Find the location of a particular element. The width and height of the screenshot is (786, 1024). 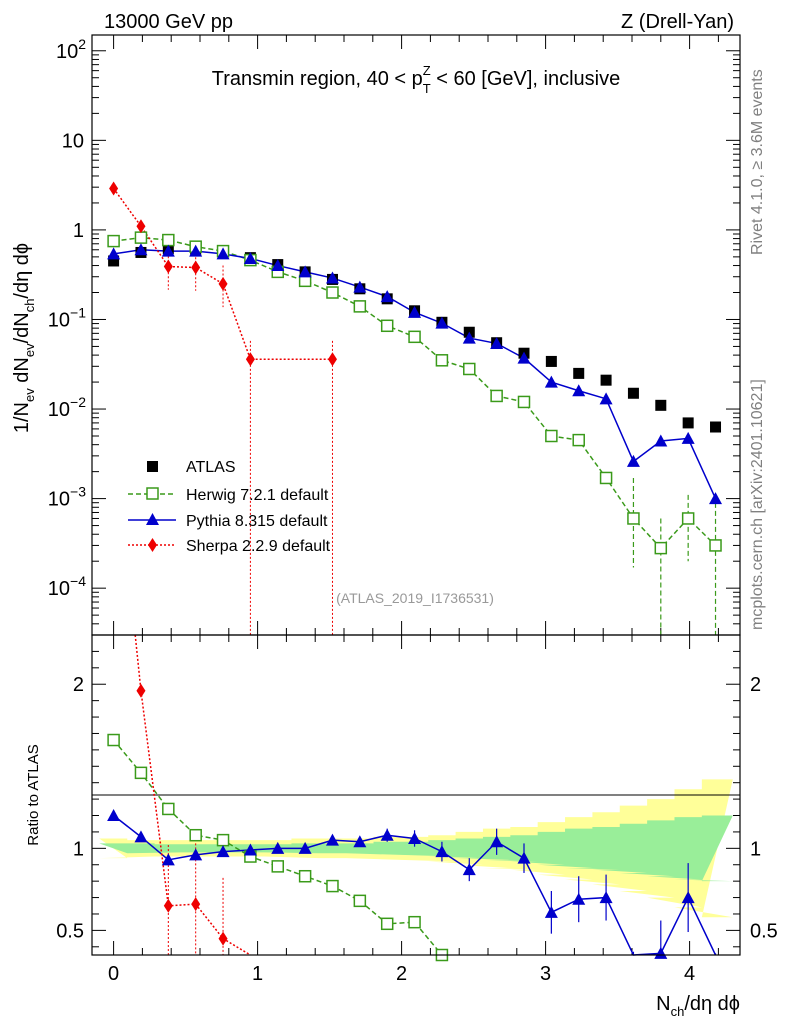

ratio-ylabel: Ratio to ATLAS is located at coordinates (33, 794).